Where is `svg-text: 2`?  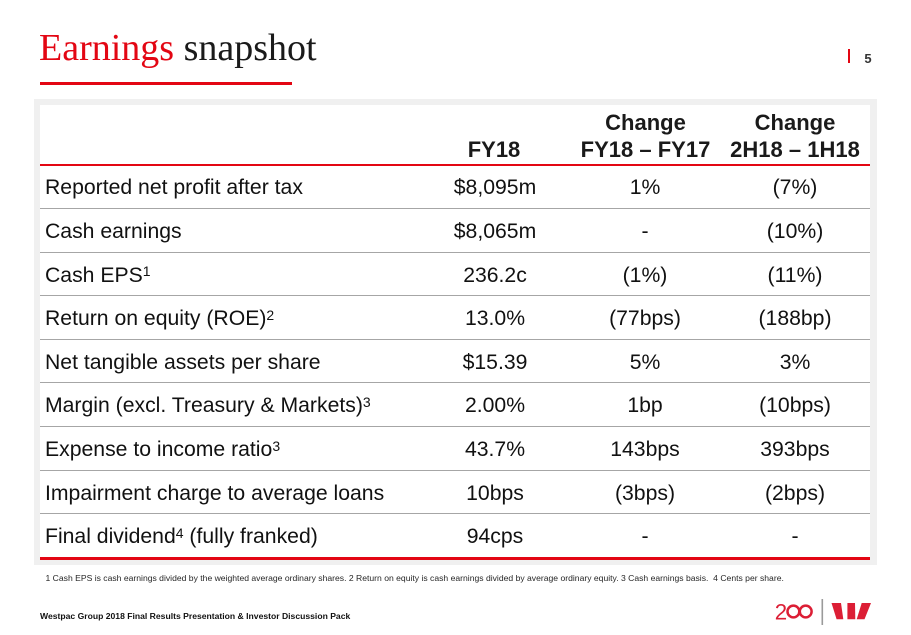
svg-text: 2 is located at coordinates (781, 612).